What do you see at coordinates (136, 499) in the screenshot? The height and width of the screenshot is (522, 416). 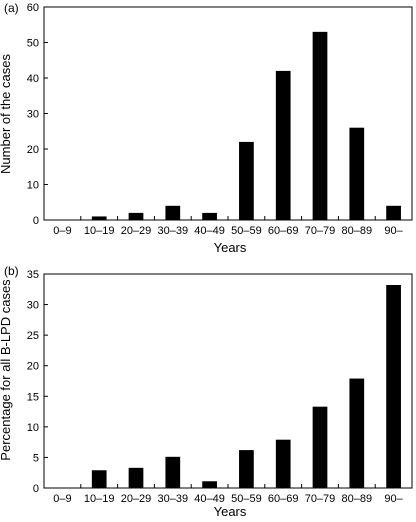 I see `panel-b-x-tick-label: 20–29` at bounding box center [136, 499].